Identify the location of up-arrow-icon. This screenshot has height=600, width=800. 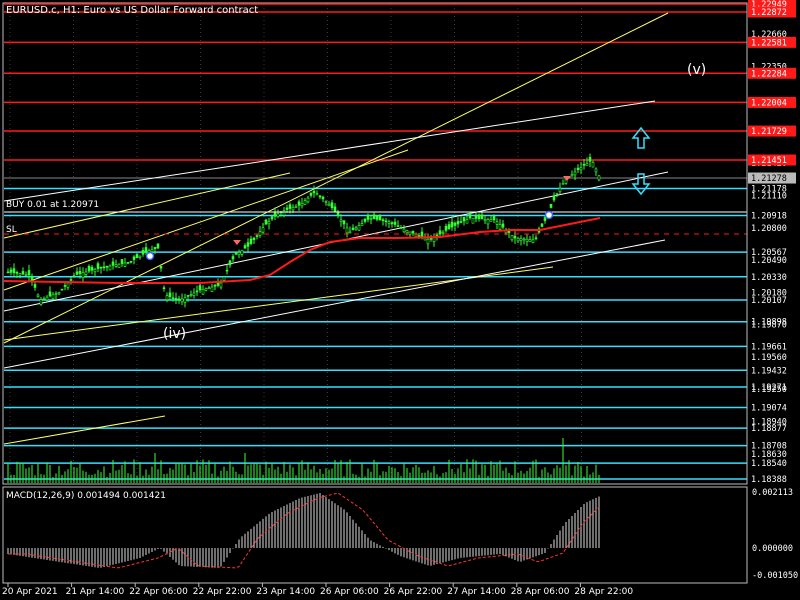
(641, 137).